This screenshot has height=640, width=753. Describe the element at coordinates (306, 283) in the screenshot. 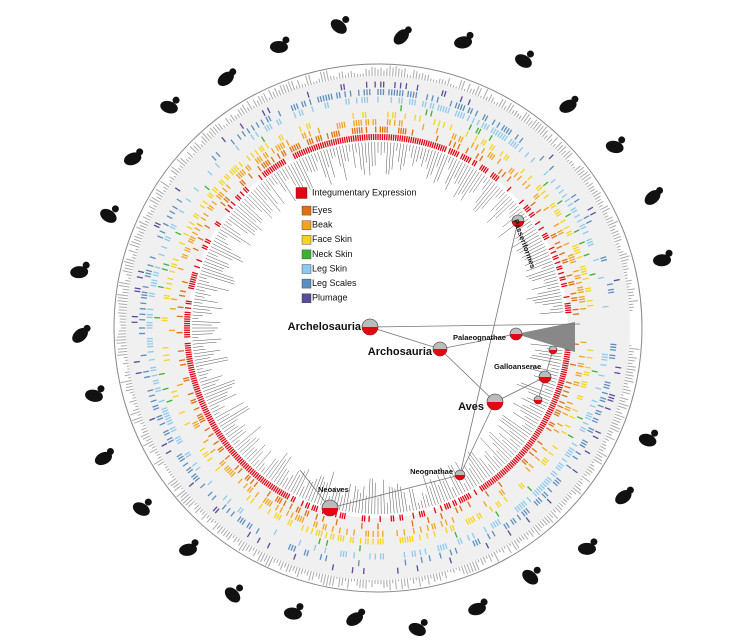

I see `legend-swatch` at that location.